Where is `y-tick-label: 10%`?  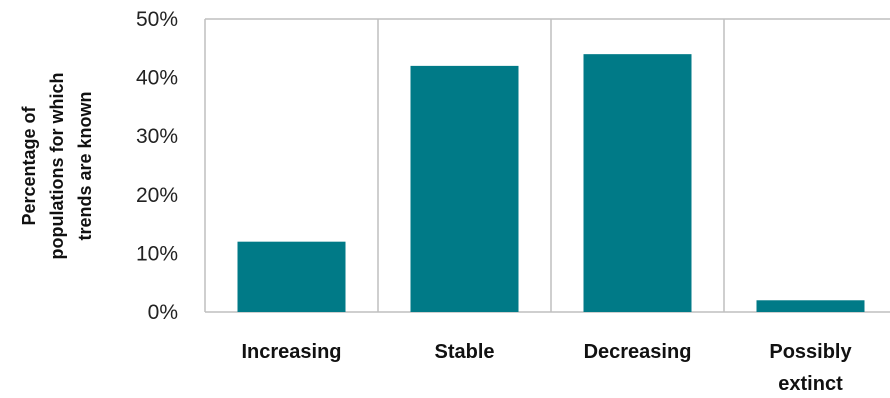
y-tick-label: 10% is located at coordinates (157, 253).